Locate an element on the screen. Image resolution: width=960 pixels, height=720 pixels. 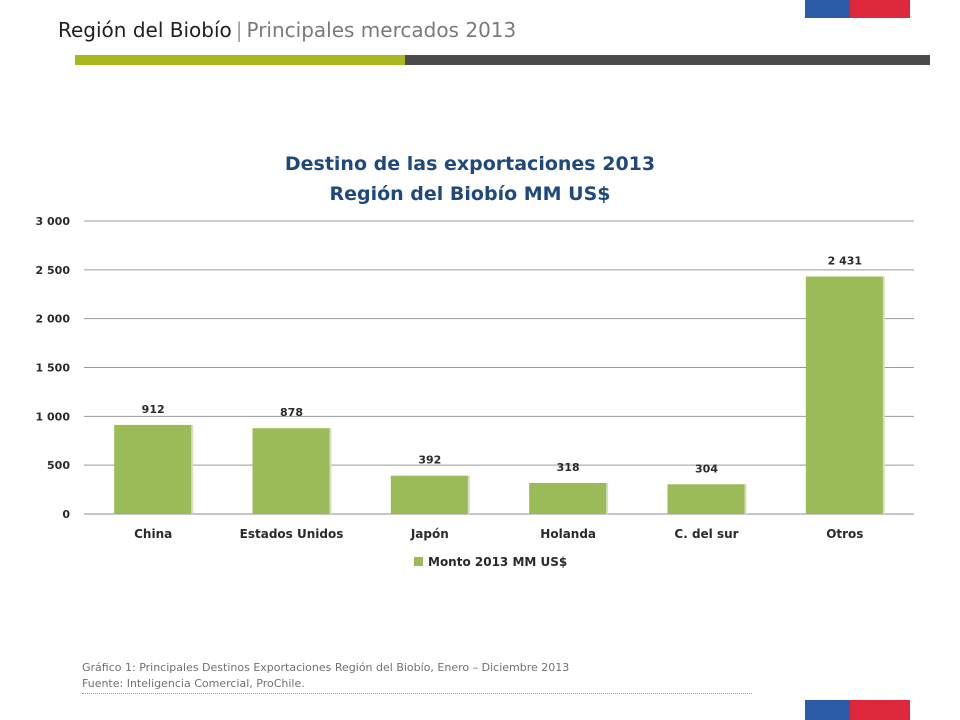
header-rule-green is located at coordinates (240, 60).